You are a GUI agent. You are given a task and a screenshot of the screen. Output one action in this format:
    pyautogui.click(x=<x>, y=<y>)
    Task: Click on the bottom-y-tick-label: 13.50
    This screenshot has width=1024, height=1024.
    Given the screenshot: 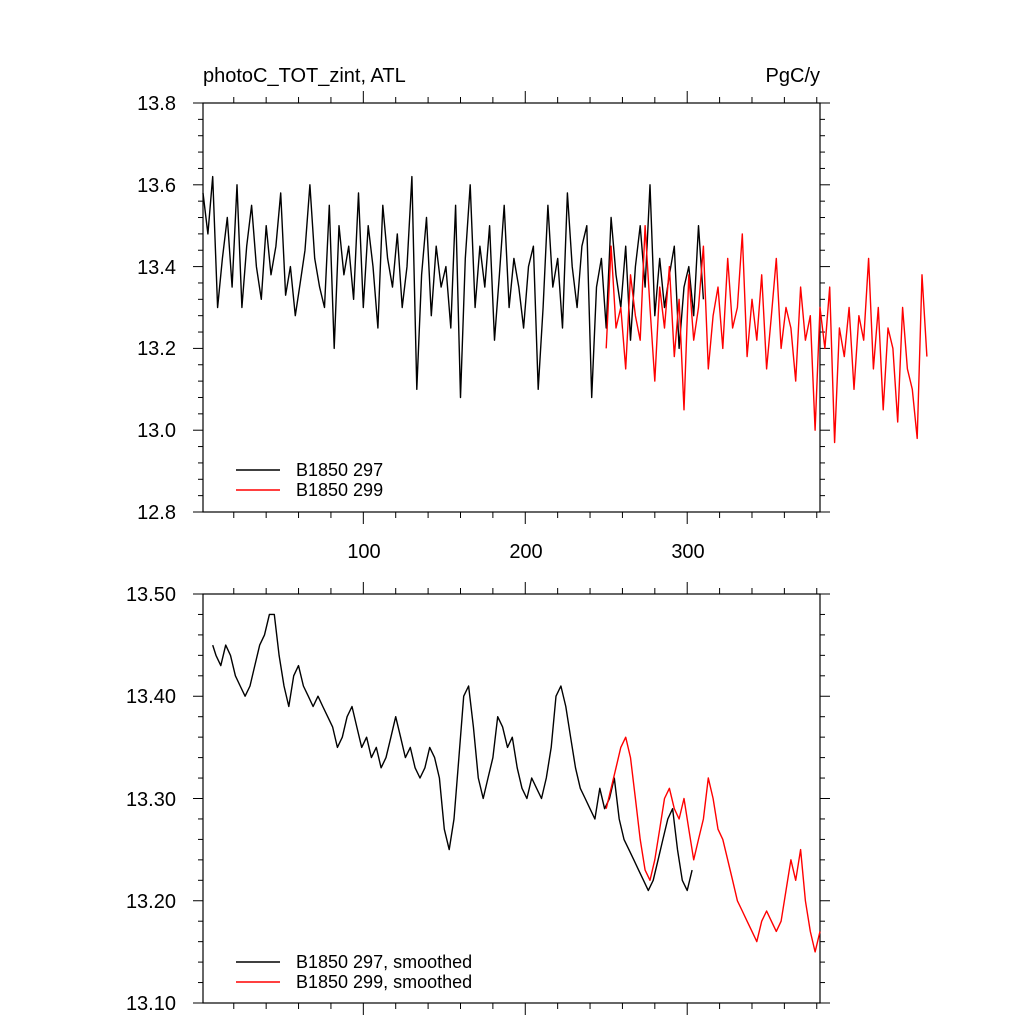 What is the action you would take?
    pyautogui.click(x=151, y=595)
    